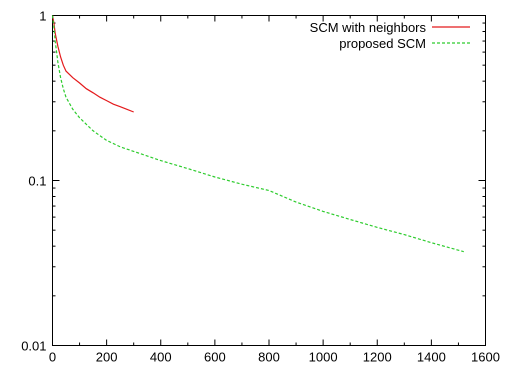  What do you see at coordinates (485, 357) in the screenshot?
I see `x-tick-label: 1600` at bounding box center [485, 357].